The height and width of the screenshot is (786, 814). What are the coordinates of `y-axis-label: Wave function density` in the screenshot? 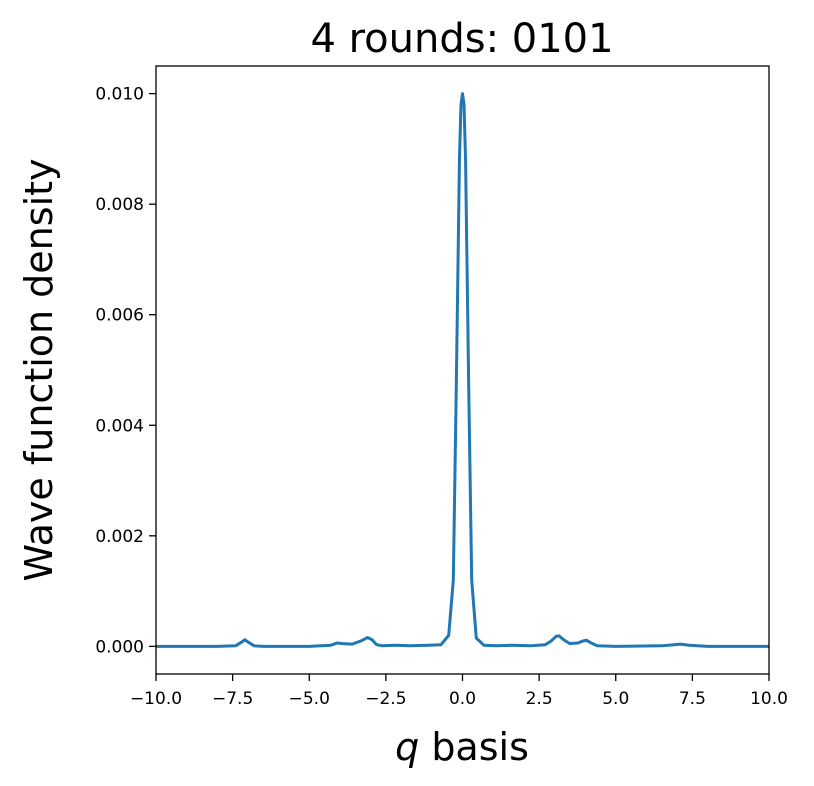 It's located at (39, 369).